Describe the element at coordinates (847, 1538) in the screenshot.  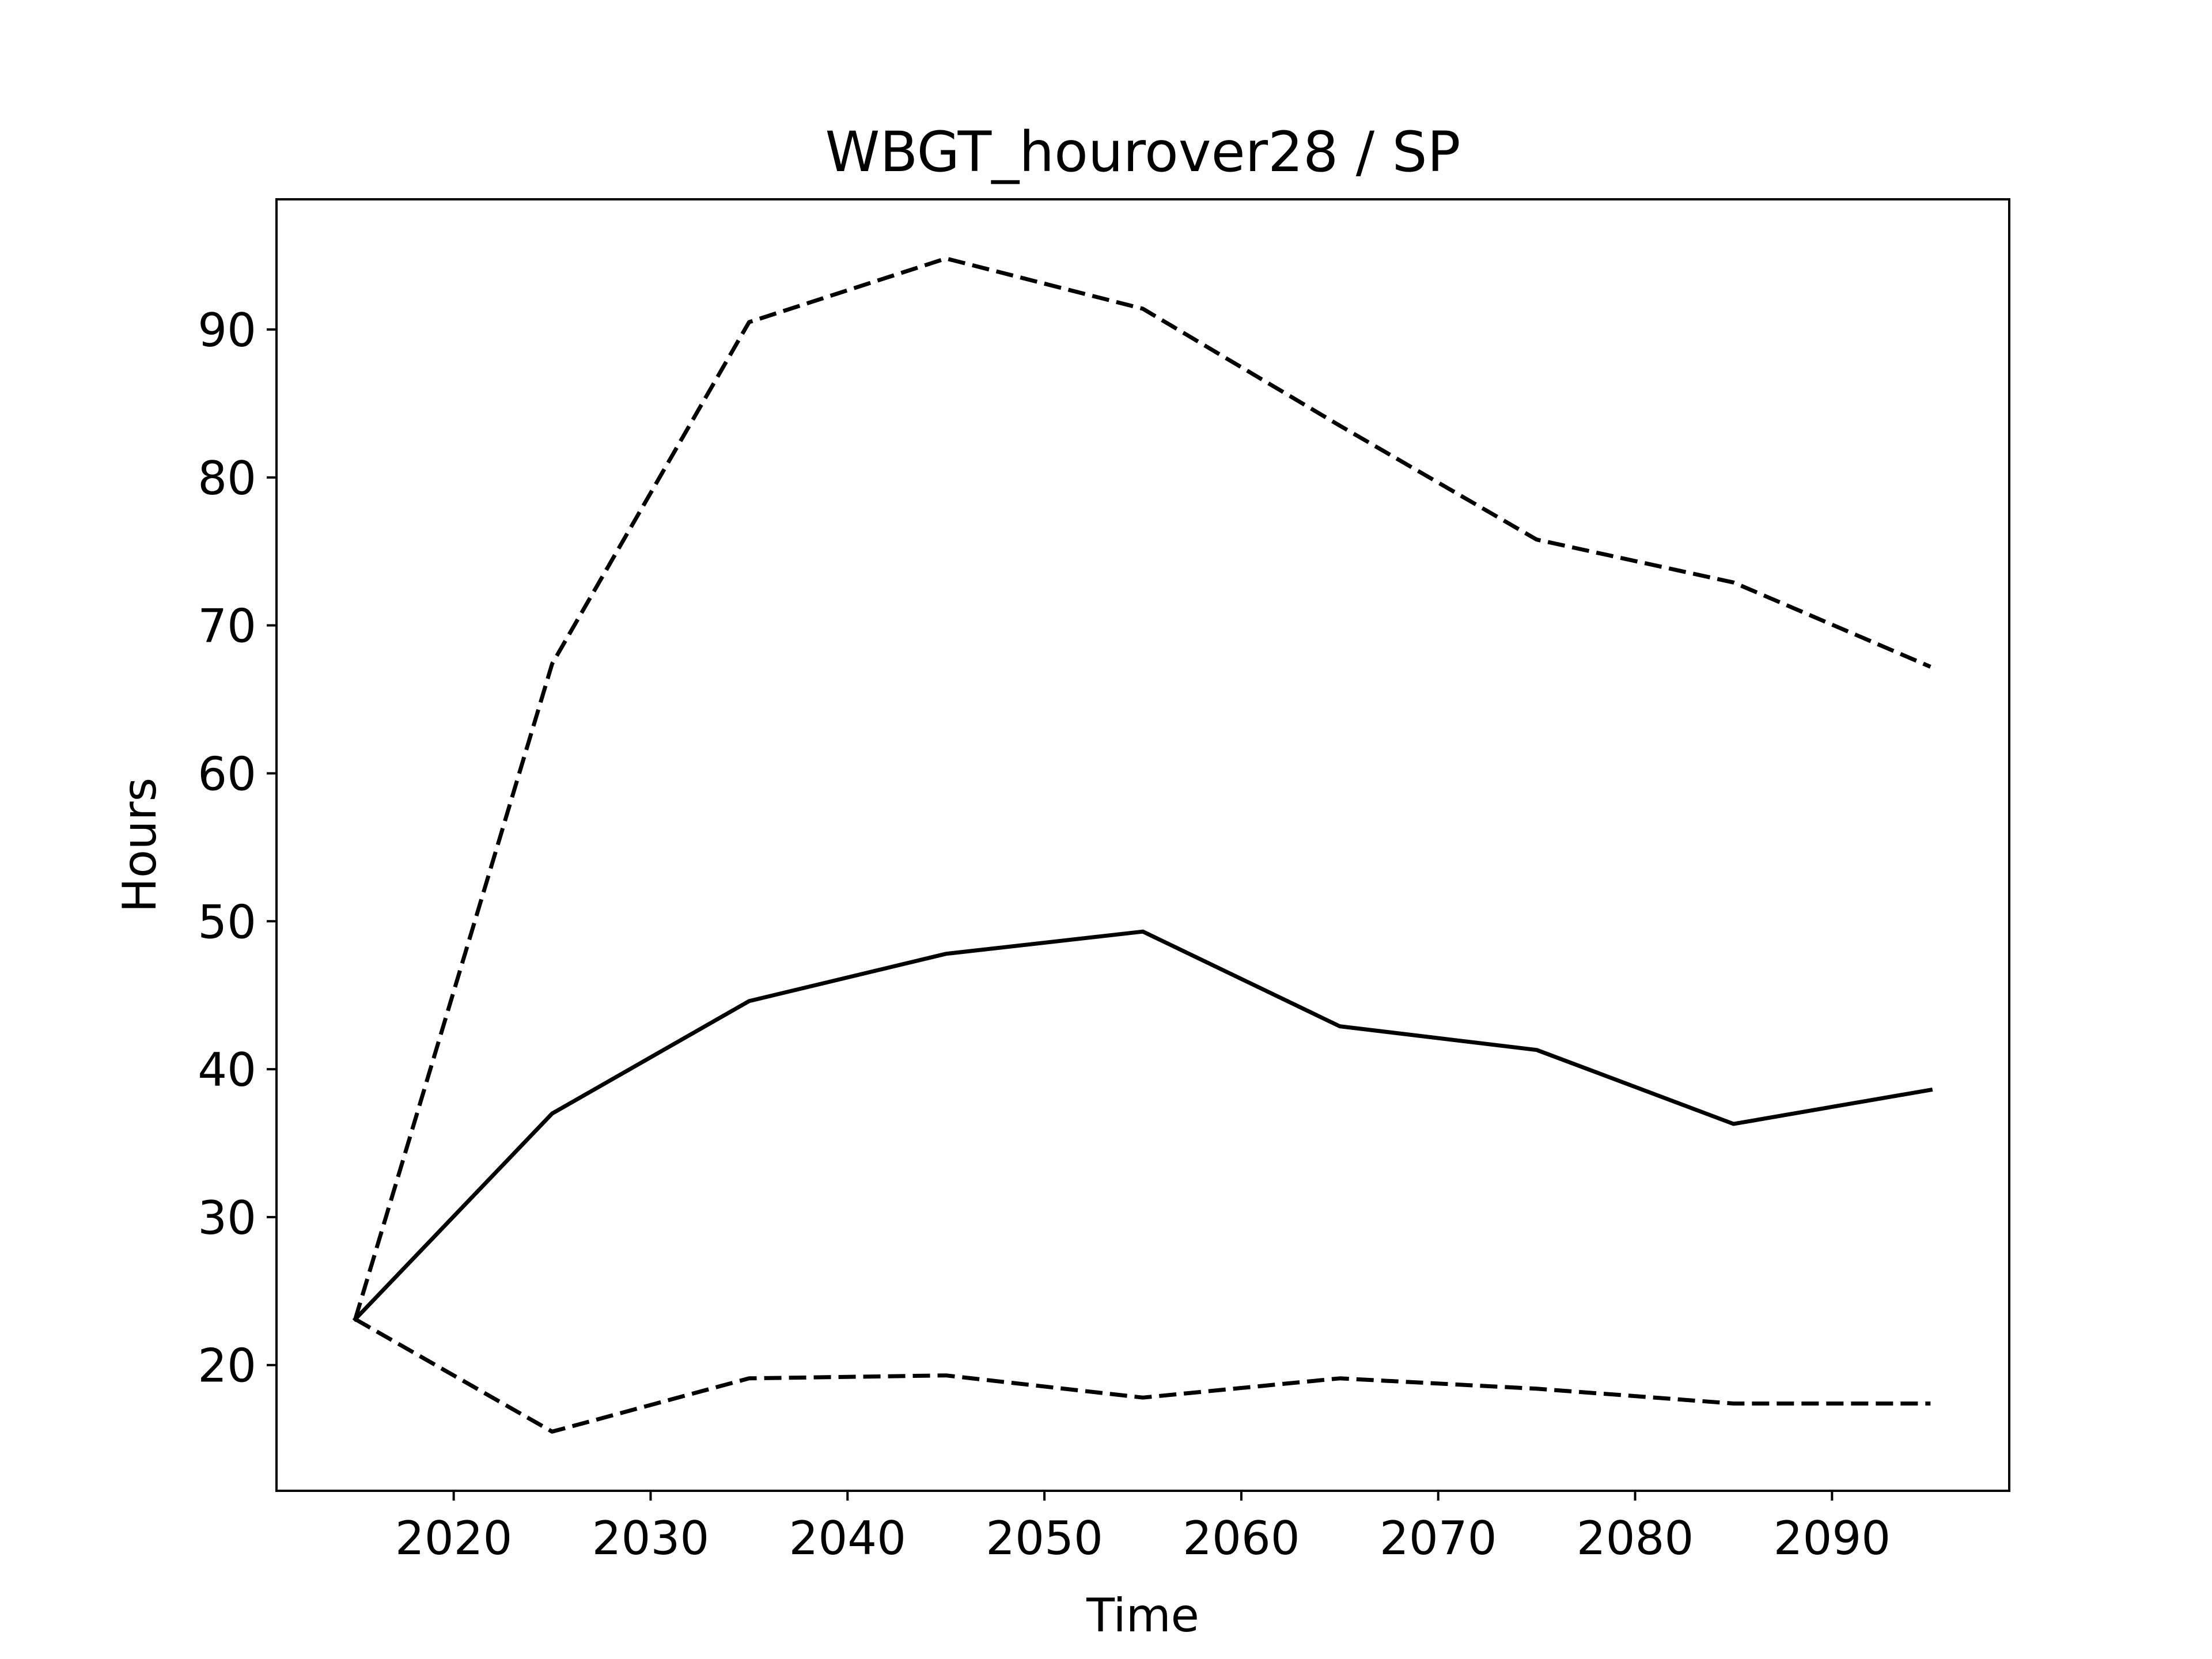
I see `x-tick-label: 2040` at that location.